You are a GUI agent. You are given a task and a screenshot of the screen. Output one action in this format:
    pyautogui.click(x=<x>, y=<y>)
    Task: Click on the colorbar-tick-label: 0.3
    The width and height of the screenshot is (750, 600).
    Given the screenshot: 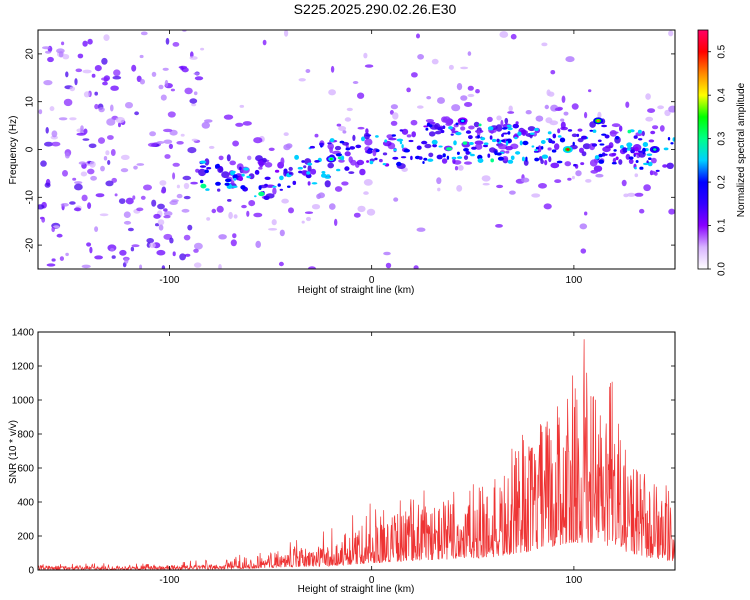 What is the action you would take?
    pyautogui.click(x=722, y=138)
    